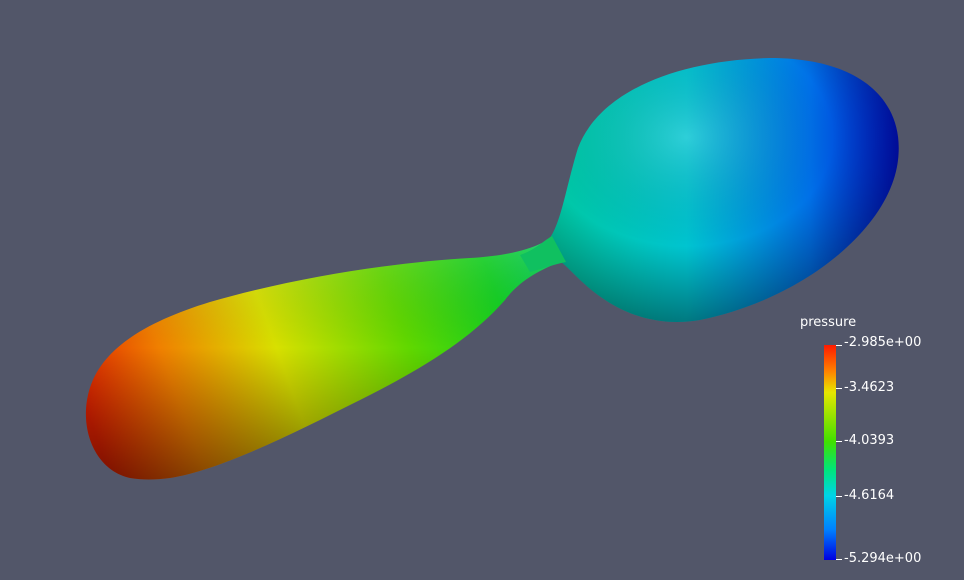 This screenshot has height=580, width=964. Describe the element at coordinates (883, 558) in the screenshot. I see `colorbar-min-label: -5.294e+00` at that location.